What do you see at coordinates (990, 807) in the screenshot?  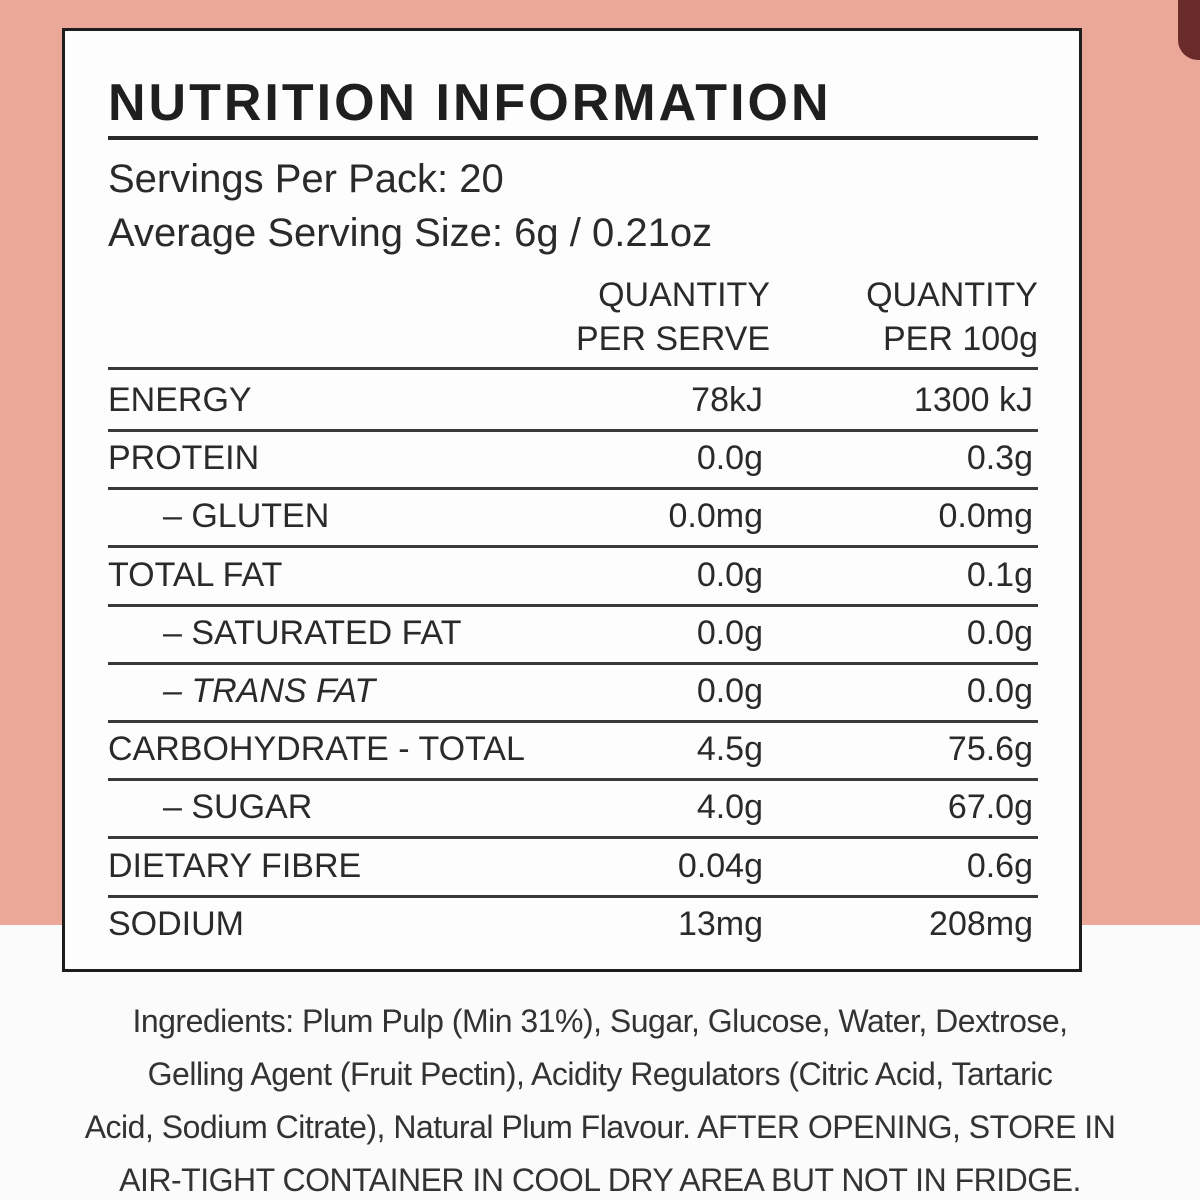 I see `nutrient-value: 67.0g` at bounding box center [990, 807].